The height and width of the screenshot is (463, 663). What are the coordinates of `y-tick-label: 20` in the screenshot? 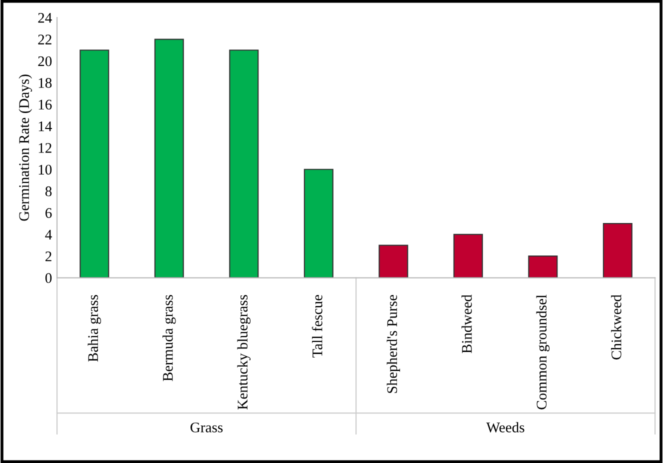 It's located at (45, 61).